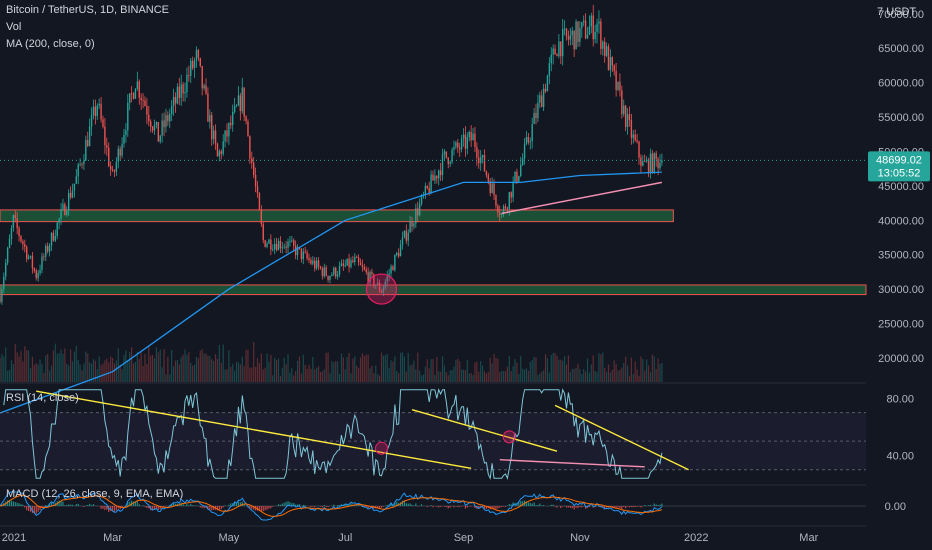  I want to click on volume-legend: Vol, so click(14, 27).